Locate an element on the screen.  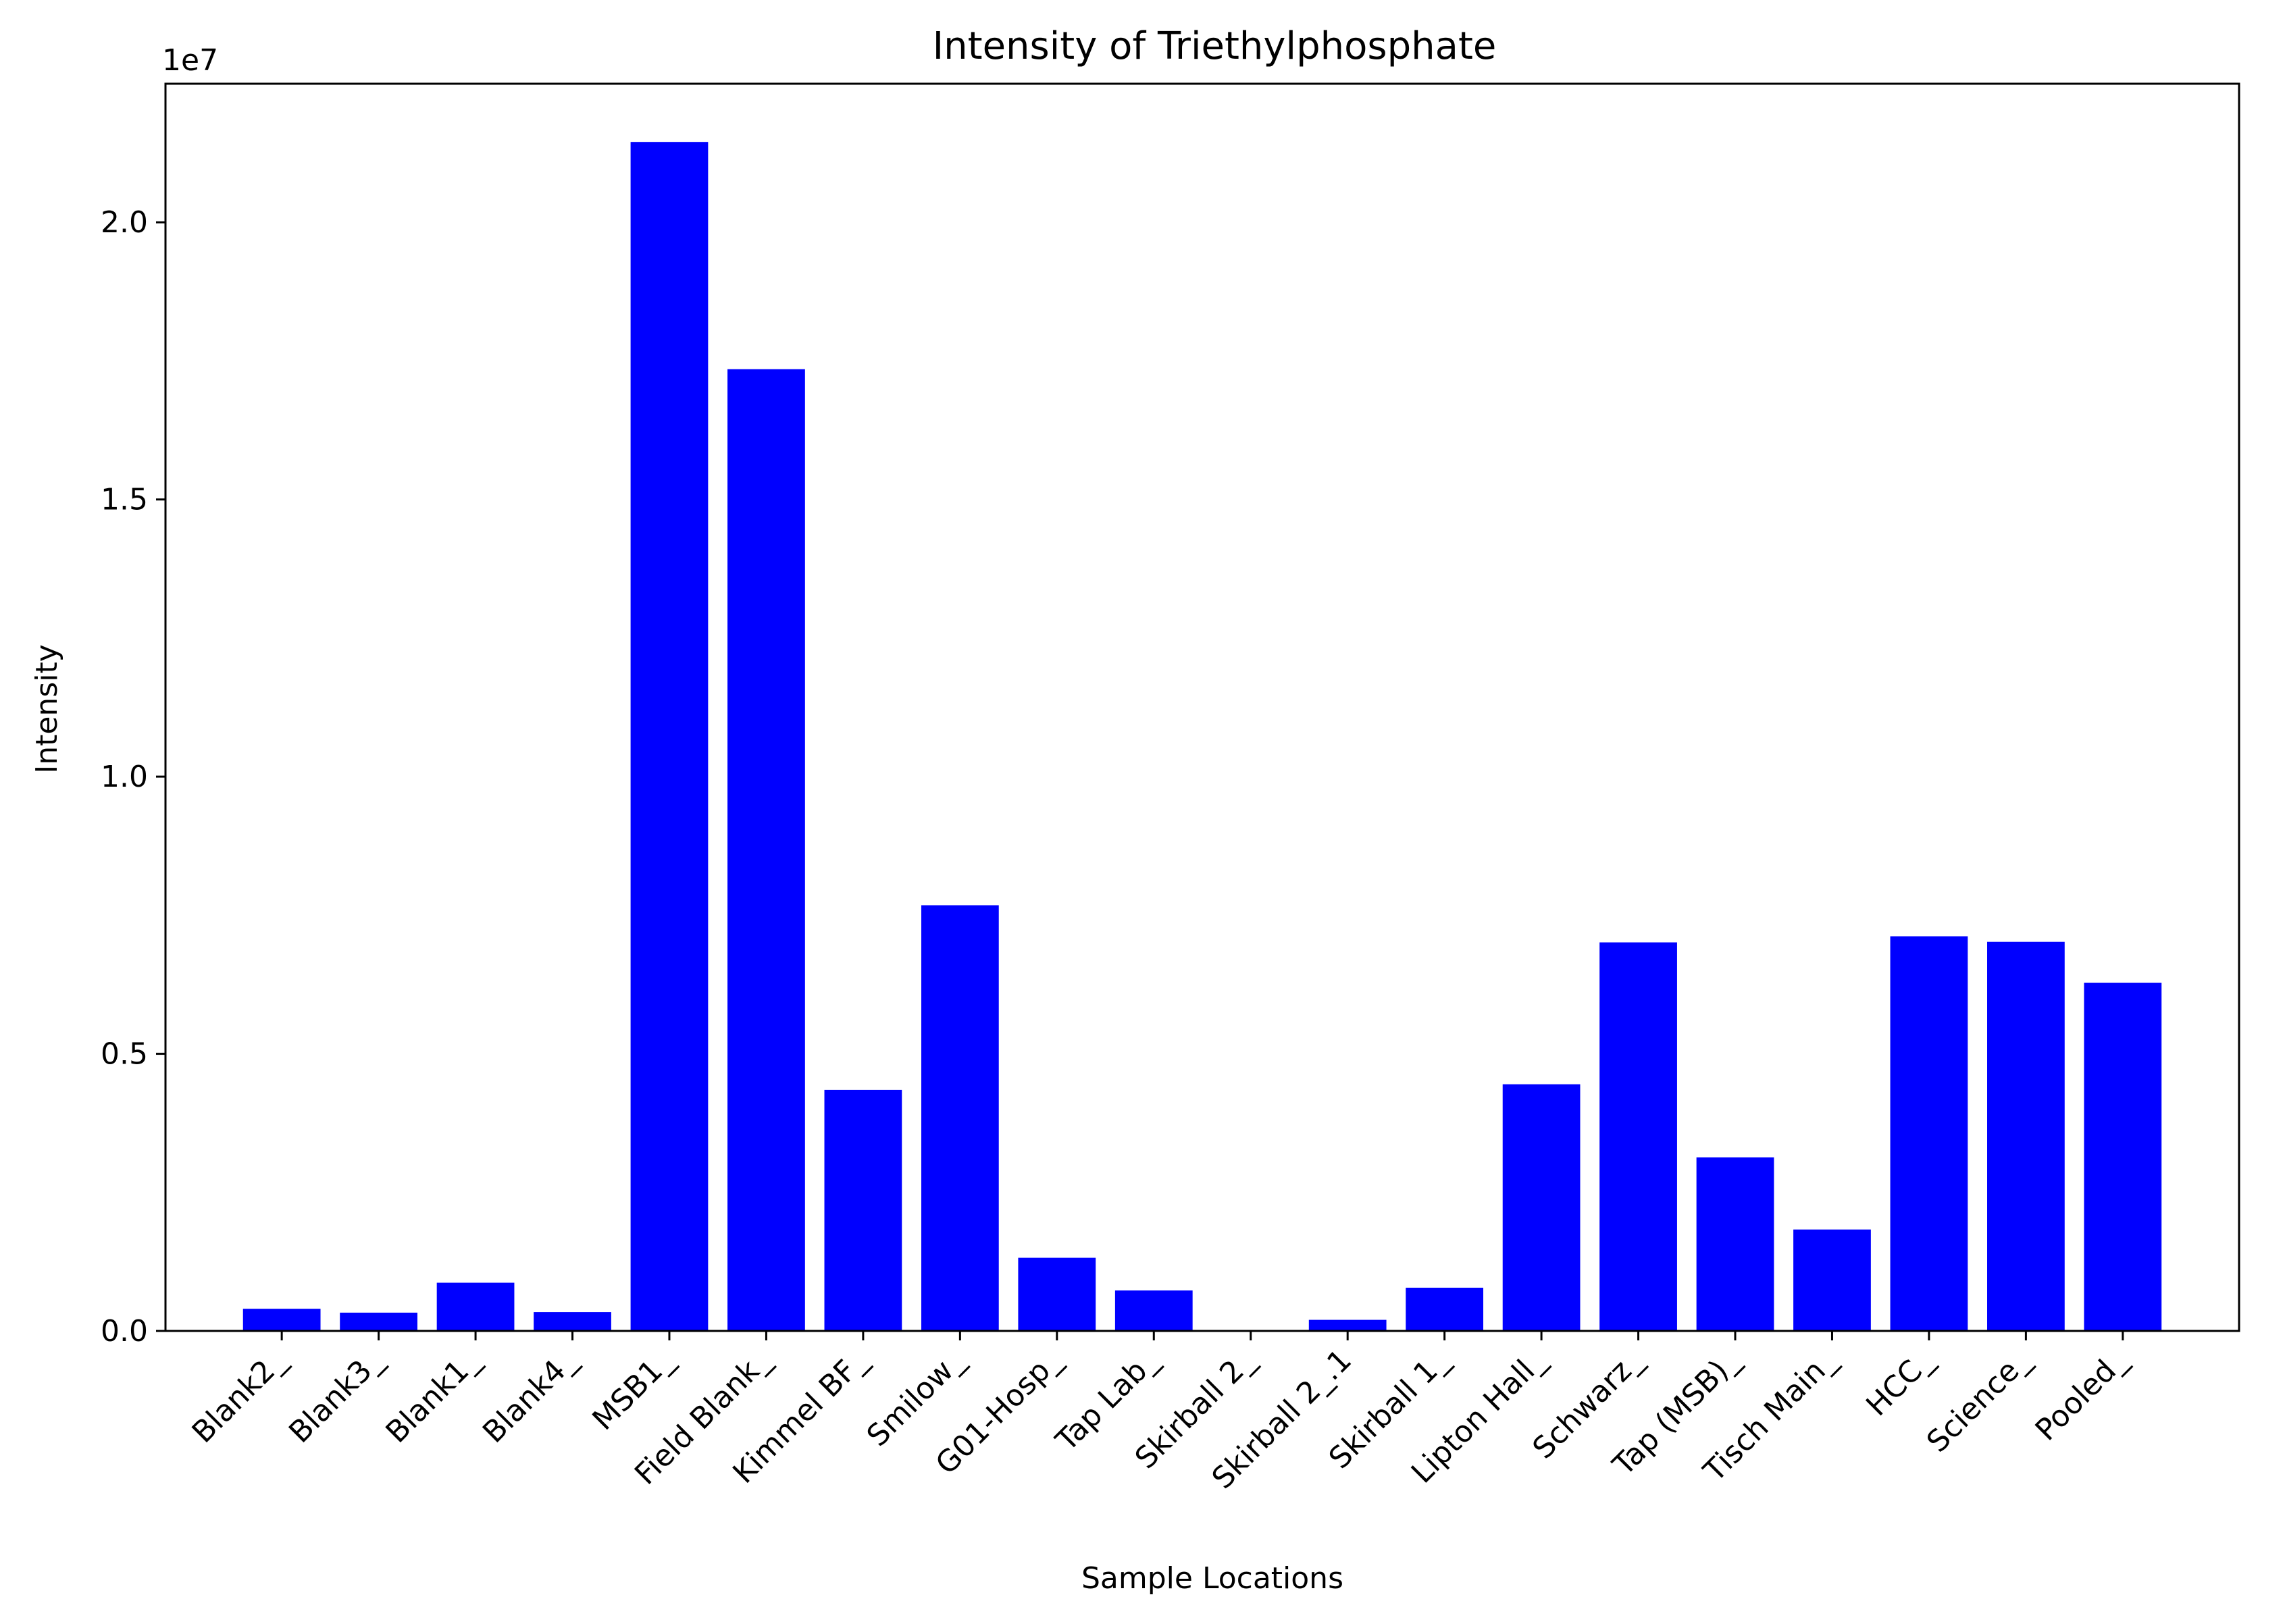
y-tick-label: 2.0 is located at coordinates (124, 223).